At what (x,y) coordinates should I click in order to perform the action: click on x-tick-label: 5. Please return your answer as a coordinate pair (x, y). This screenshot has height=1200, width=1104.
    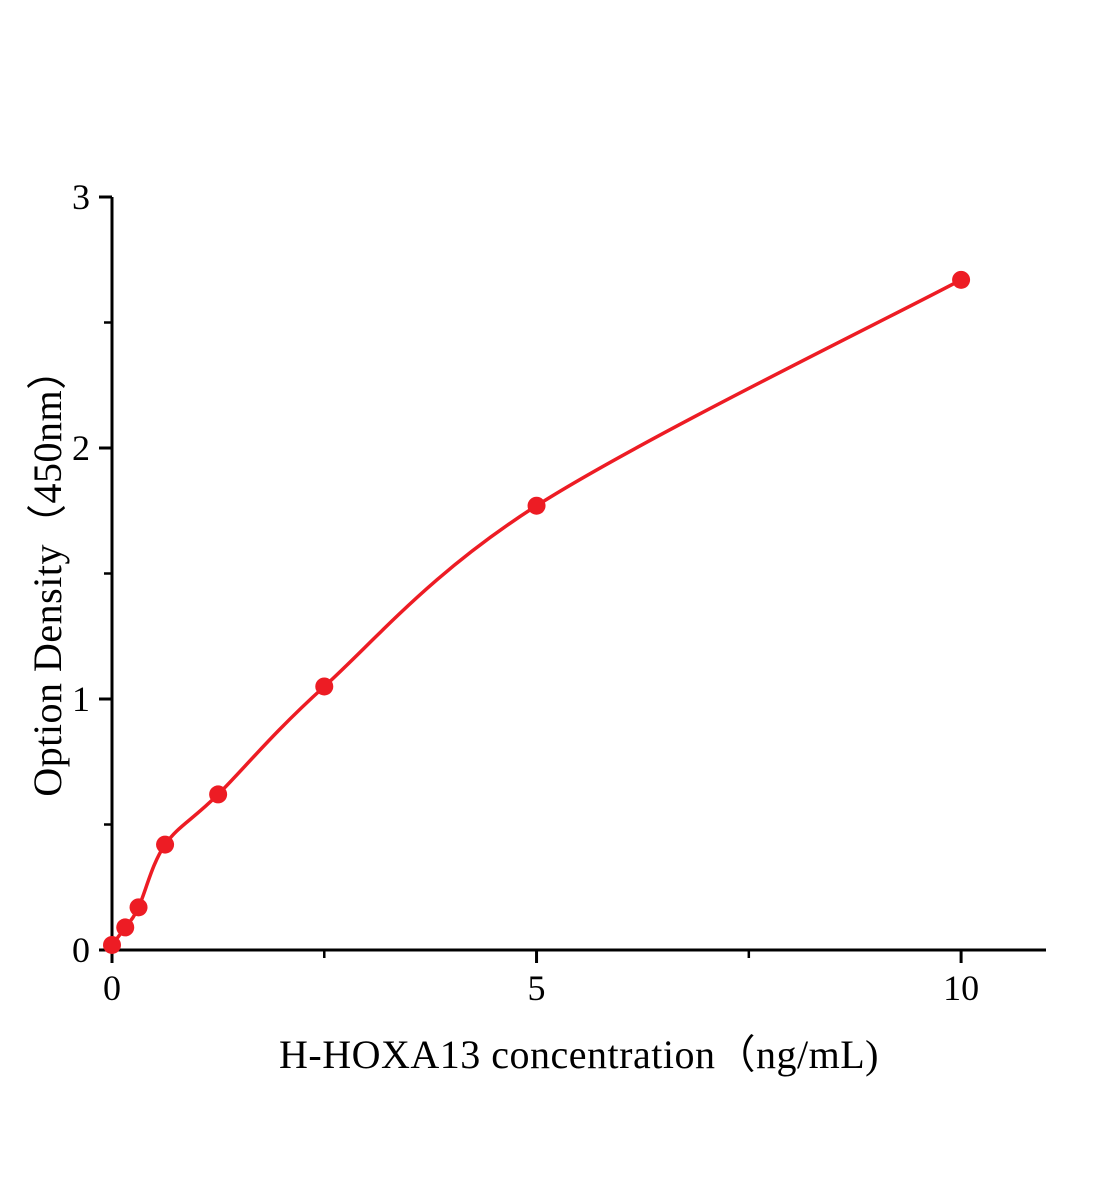
    Looking at the image, I should click on (537, 988).